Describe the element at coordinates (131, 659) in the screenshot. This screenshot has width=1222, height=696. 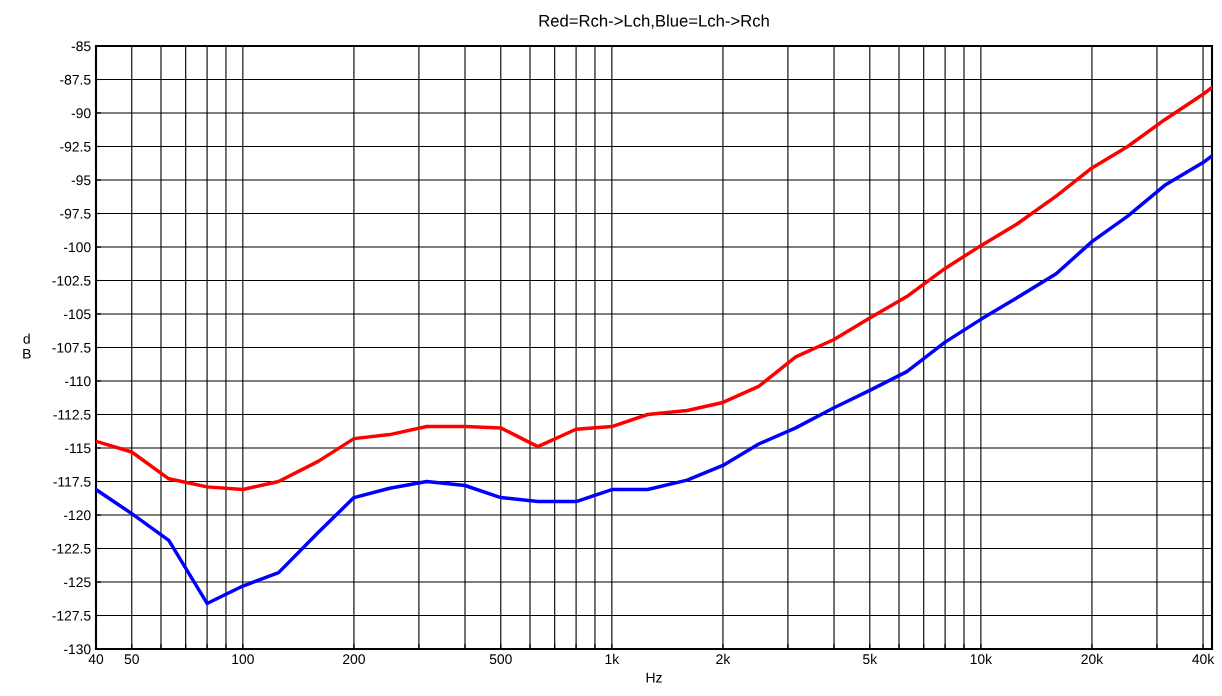
I see `x-tick-label: 50` at that location.